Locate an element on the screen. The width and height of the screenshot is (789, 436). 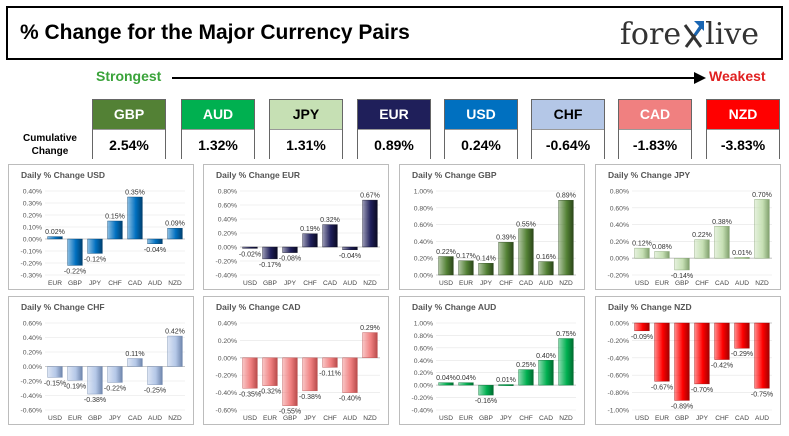
data-label: 0.42% is located at coordinates (175, 332).